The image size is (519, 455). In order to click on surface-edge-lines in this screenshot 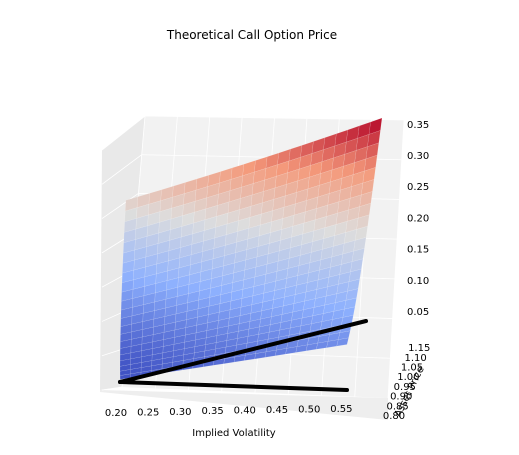, I will do `click(243, 355)`.